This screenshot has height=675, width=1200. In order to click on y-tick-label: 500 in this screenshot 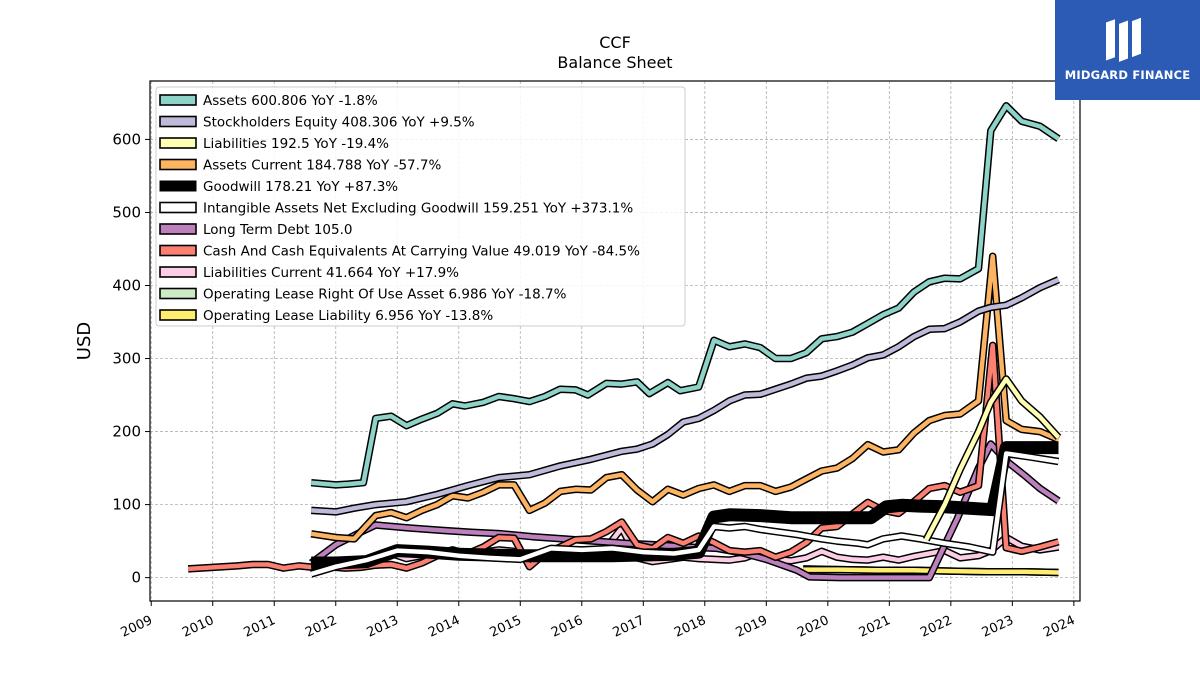, I will do `click(126, 212)`.